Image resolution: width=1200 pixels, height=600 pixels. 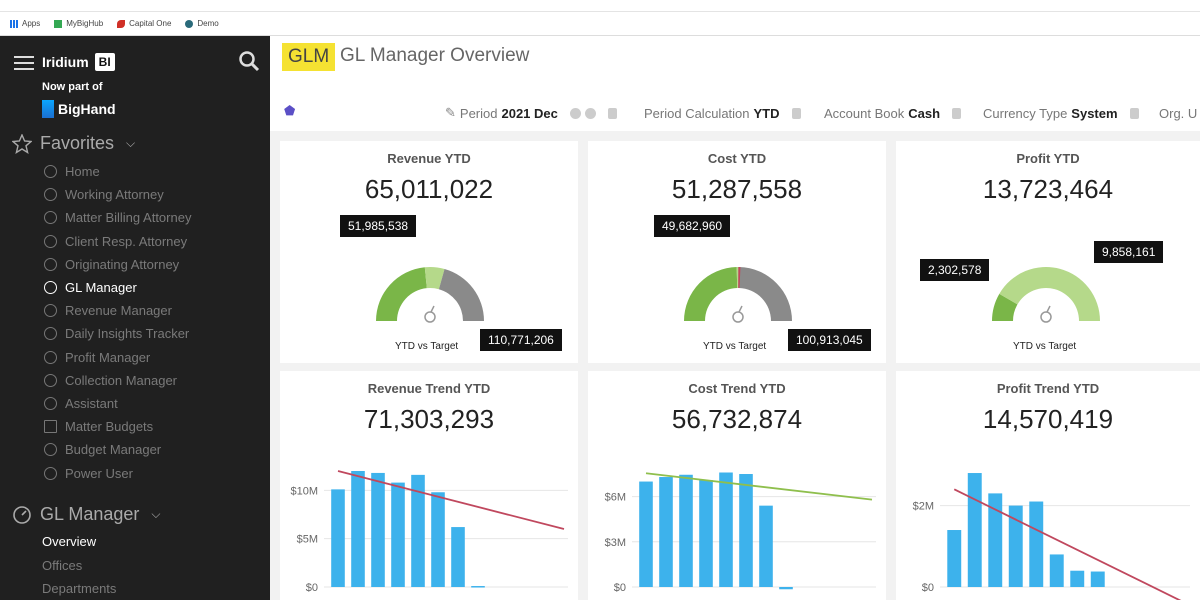 What do you see at coordinates (79, 588) in the screenshot?
I see `subnav-departments: Departments` at bounding box center [79, 588].